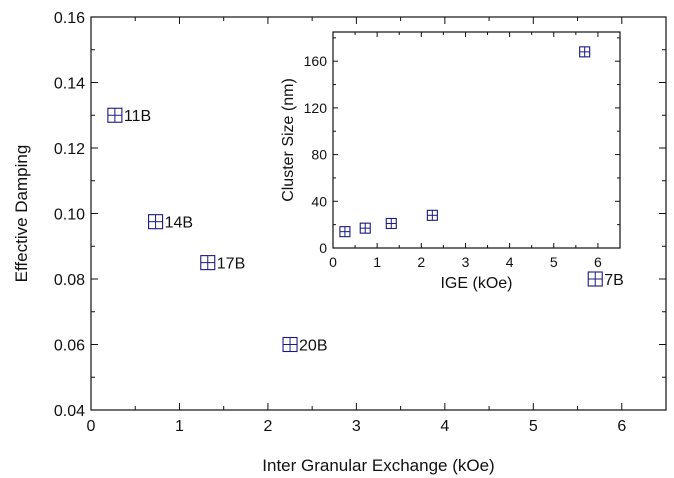 This screenshot has height=478, width=674. Describe the element at coordinates (179, 222) in the screenshot. I see `data-point-label: 14B` at that location.